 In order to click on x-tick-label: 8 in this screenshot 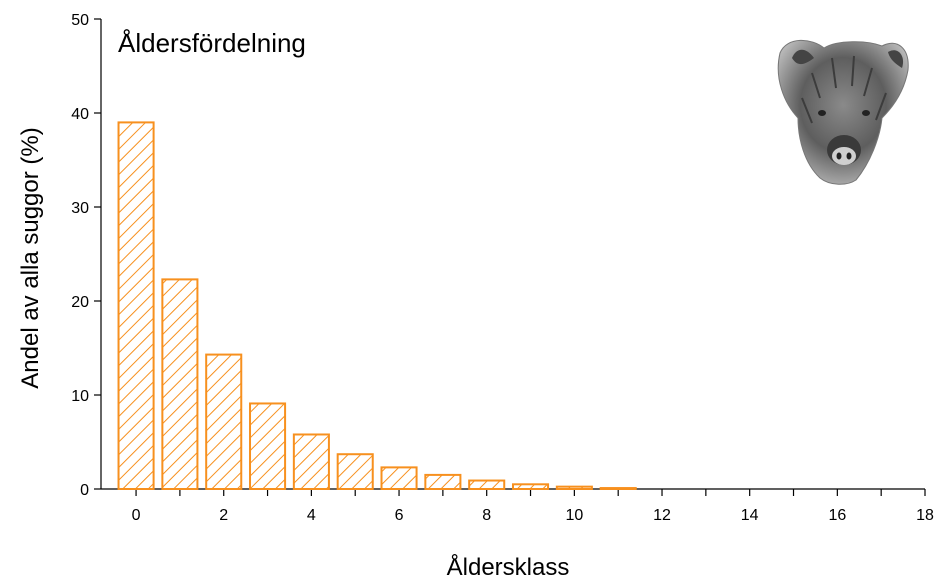, I will do `click(486, 515)`.